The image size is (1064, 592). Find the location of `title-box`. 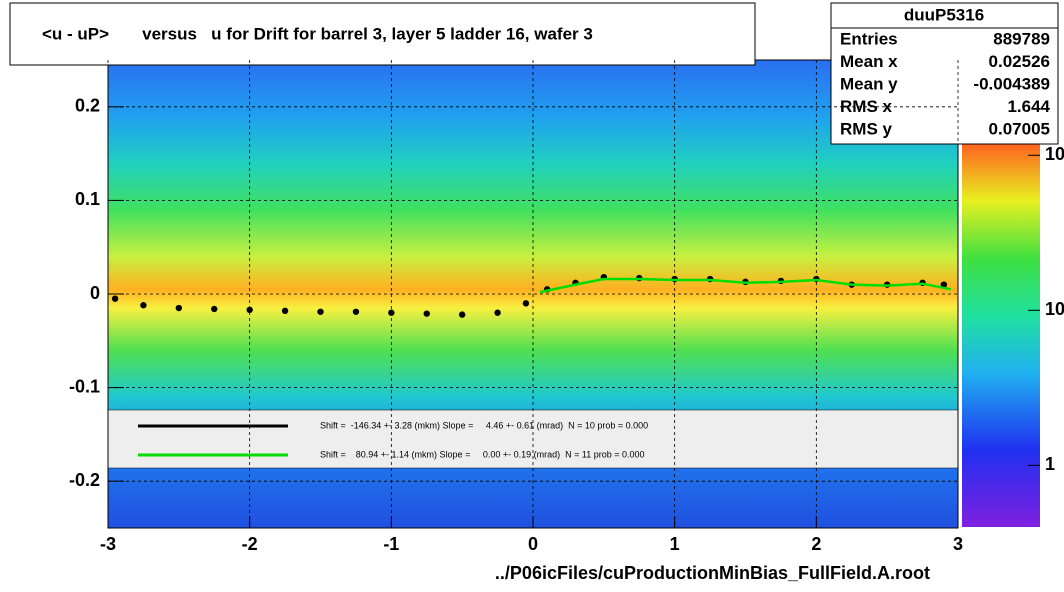

title-box is located at coordinates (382, 34).